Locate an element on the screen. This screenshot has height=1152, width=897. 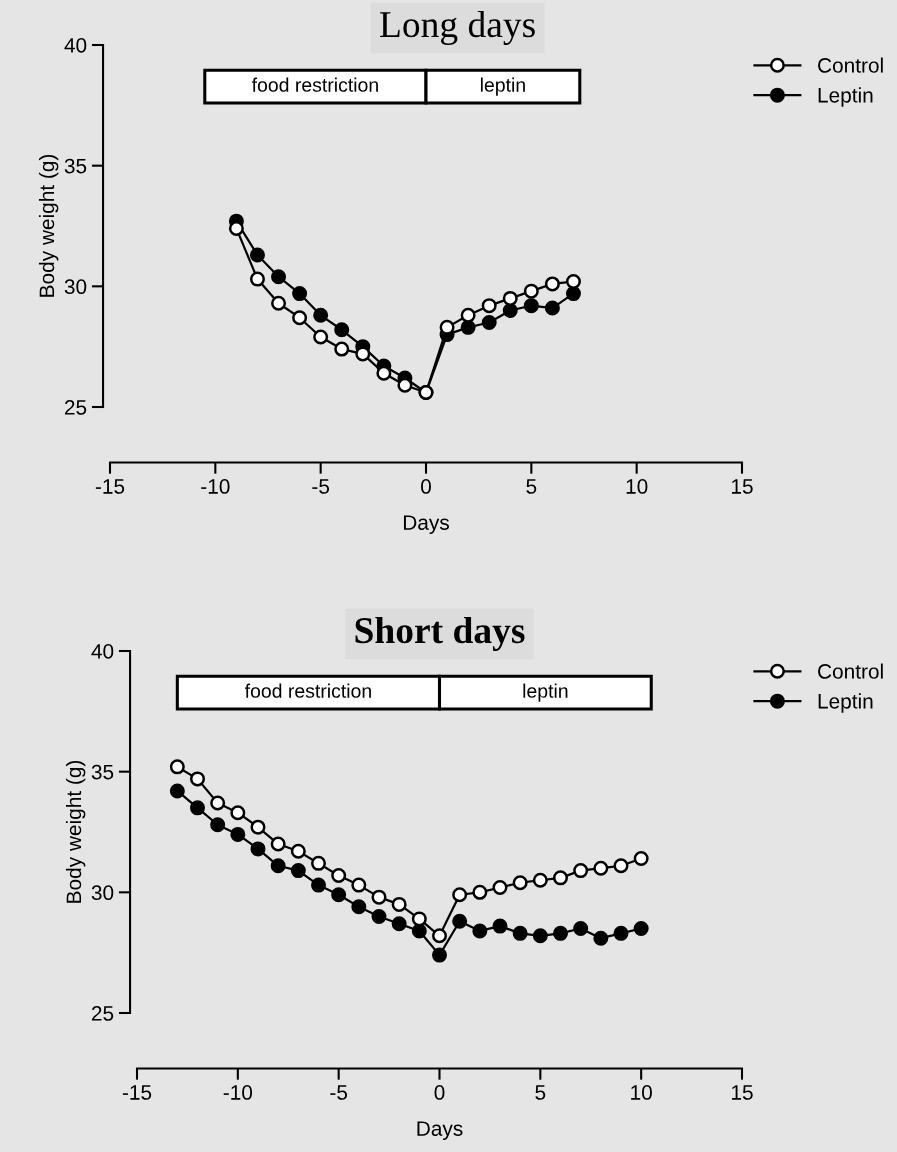
chart-title: Long days is located at coordinates (457, 27).